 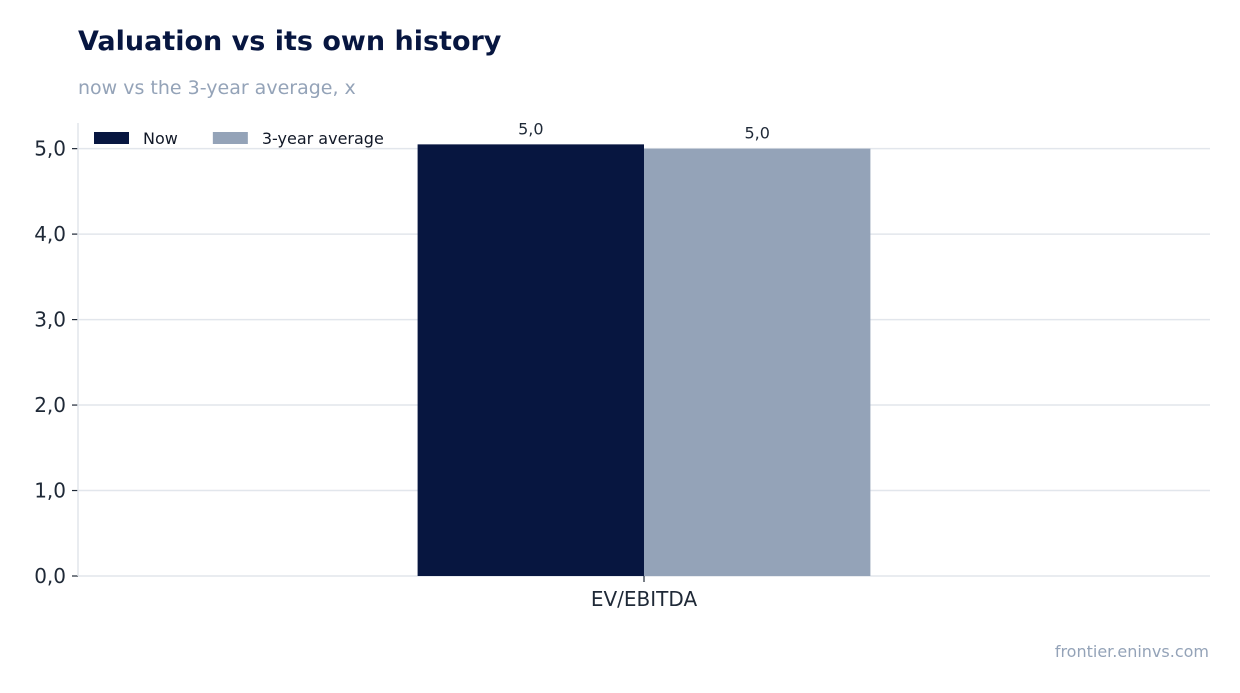 I want to click on y-tick-label: 4,0, so click(x=50, y=234).